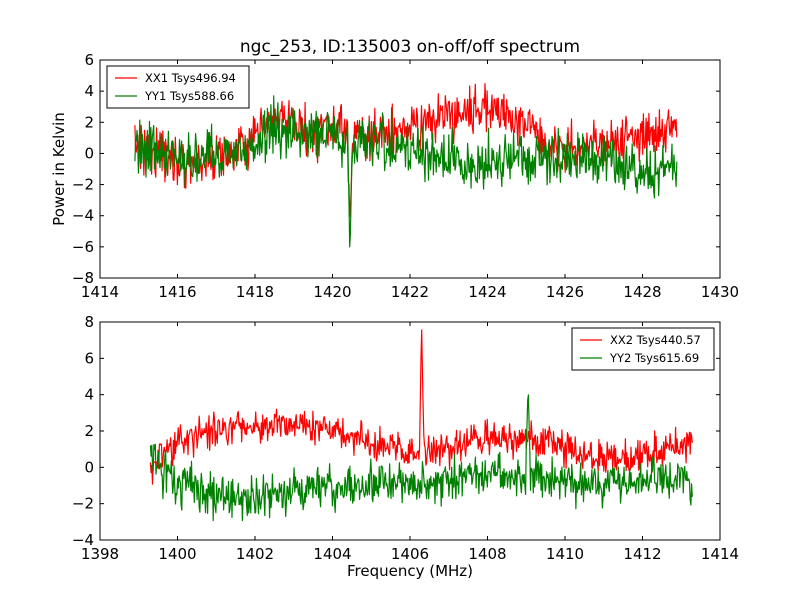 The height and width of the screenshot is (600, 800). I want to click on x-tick-label: 1398, so click(100, 554).